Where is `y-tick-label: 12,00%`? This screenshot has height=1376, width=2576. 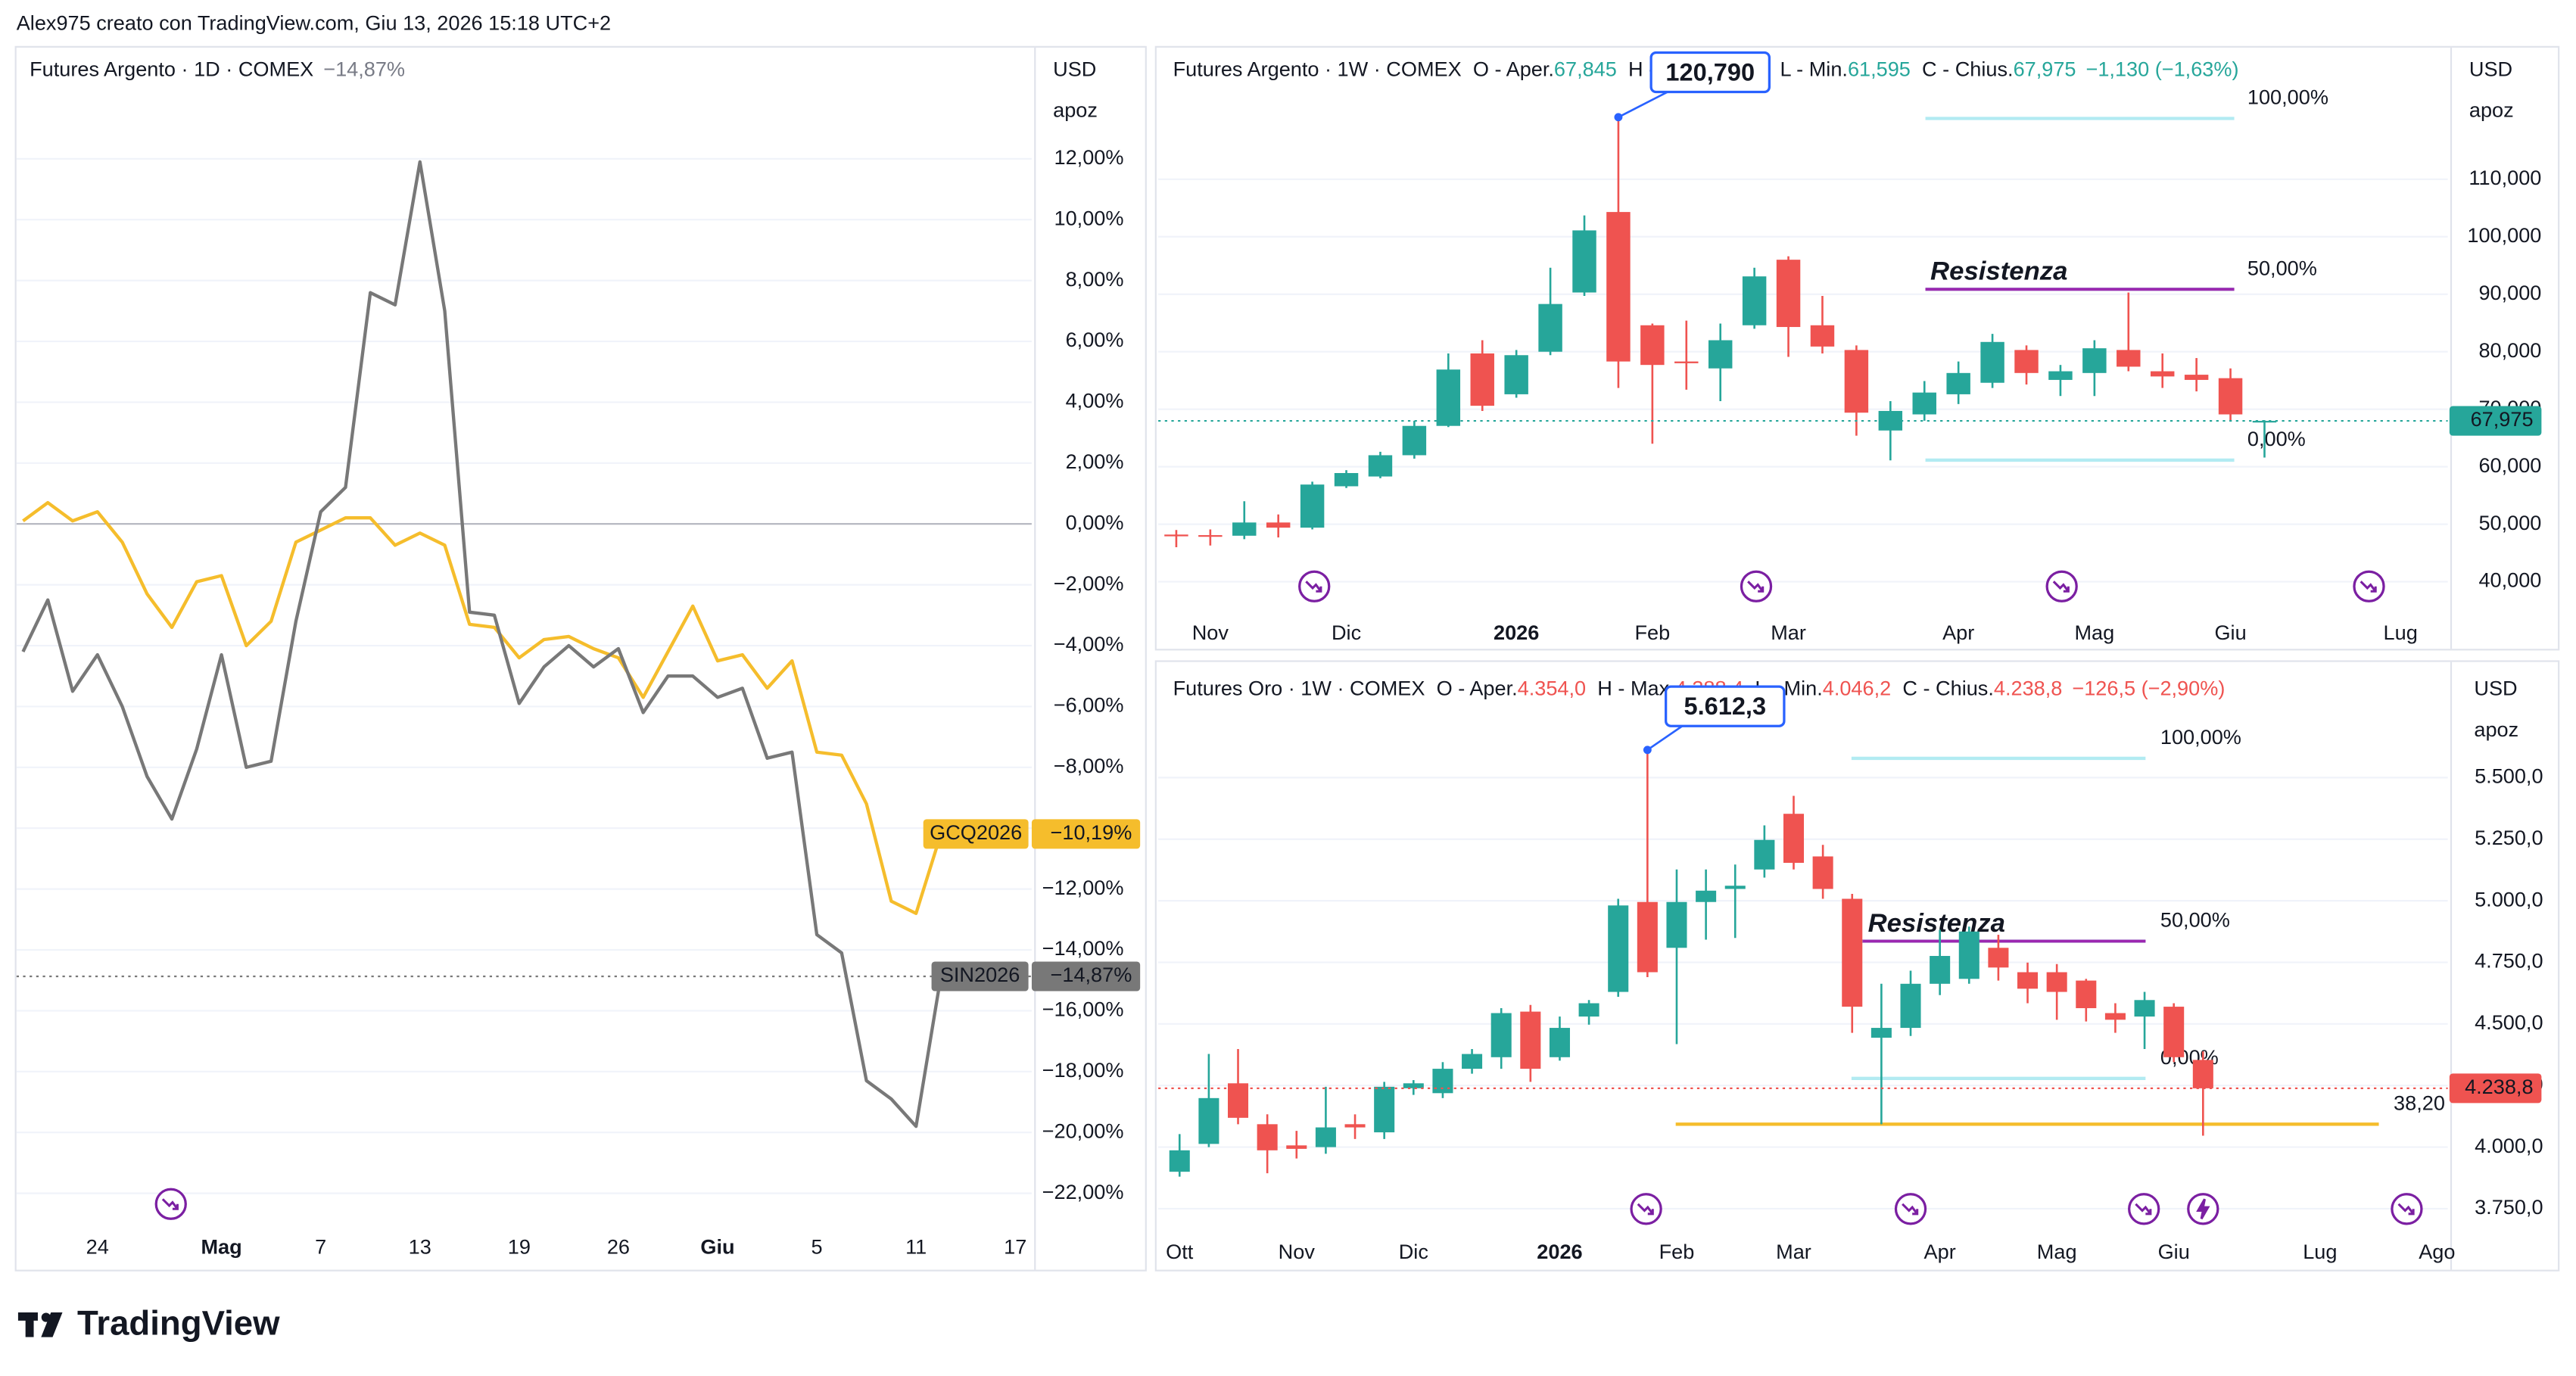 y-tick-label: 12,00% is located at coordinates (1089, 157).